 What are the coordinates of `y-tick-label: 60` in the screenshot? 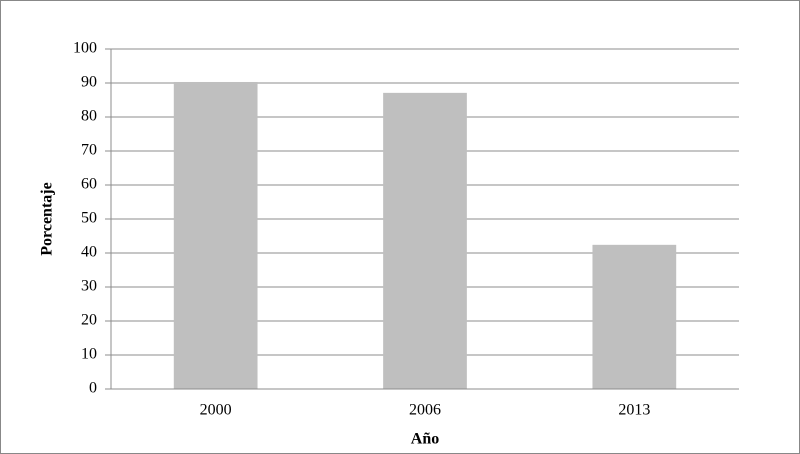 It's located at (89, 184).